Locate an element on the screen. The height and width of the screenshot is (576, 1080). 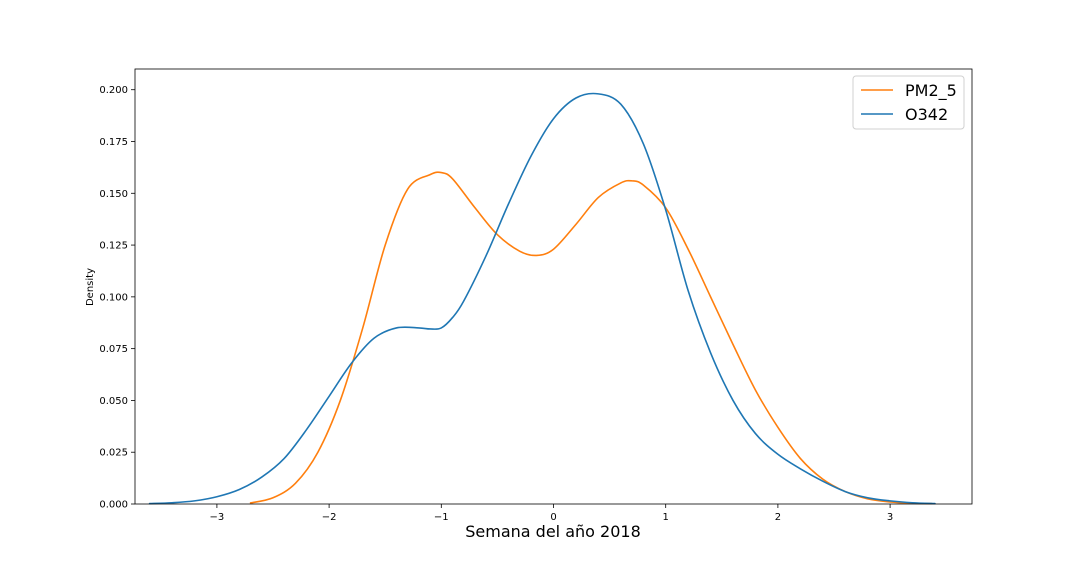
x-tick-label: −2 is located at coordinates (329, 517).